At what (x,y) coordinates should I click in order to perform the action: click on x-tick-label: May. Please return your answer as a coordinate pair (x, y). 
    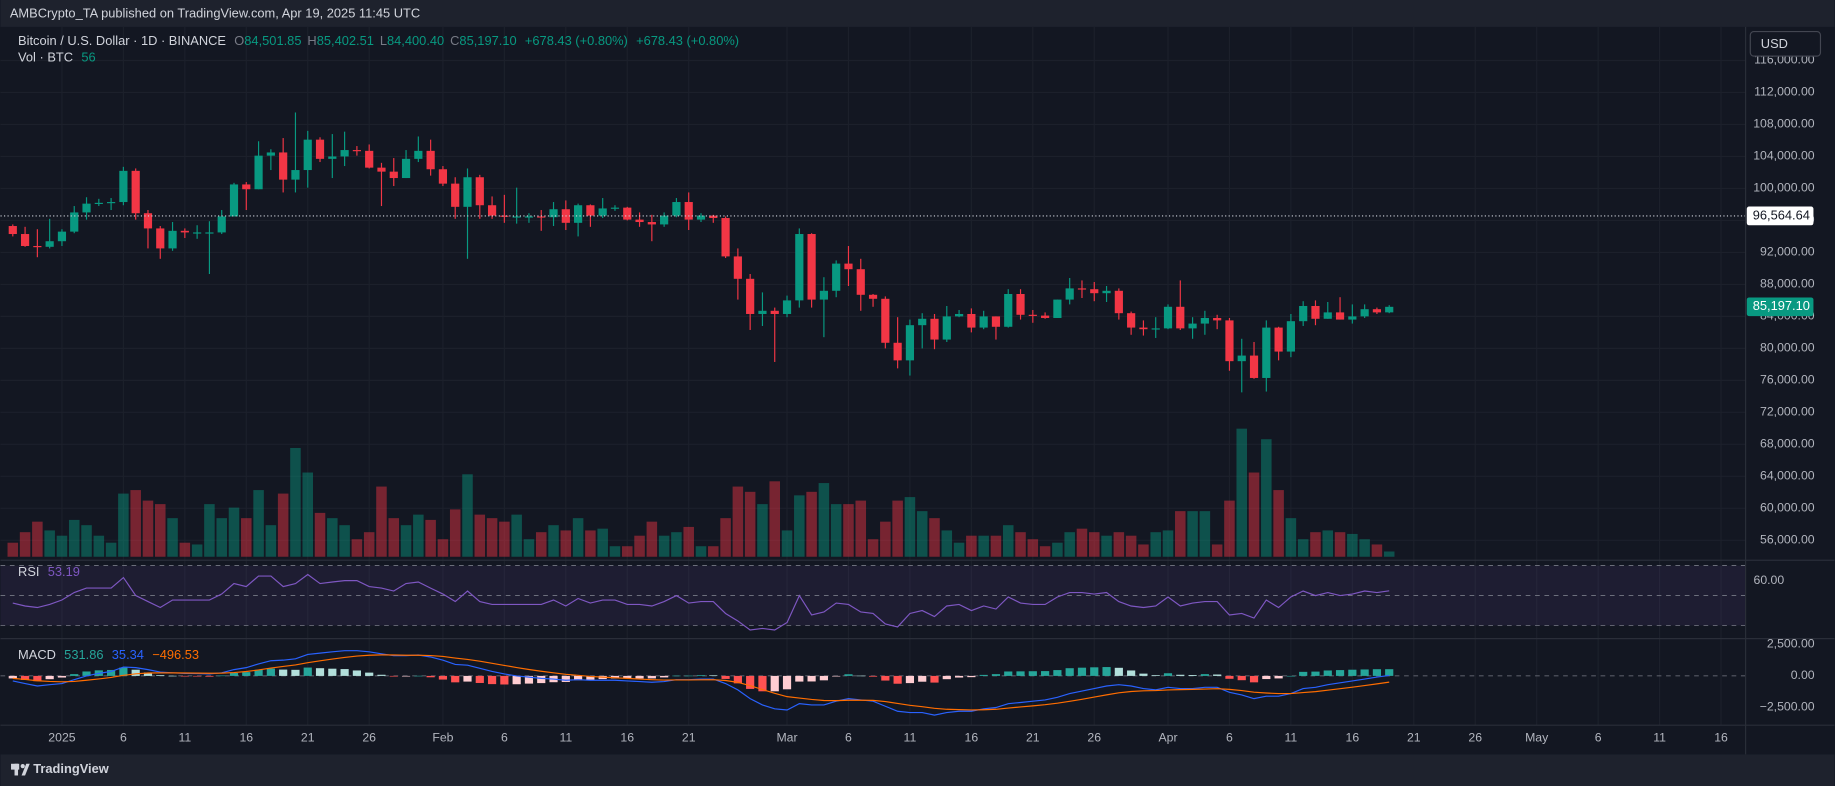
    Looking at the image, I should click on (1537, 737).